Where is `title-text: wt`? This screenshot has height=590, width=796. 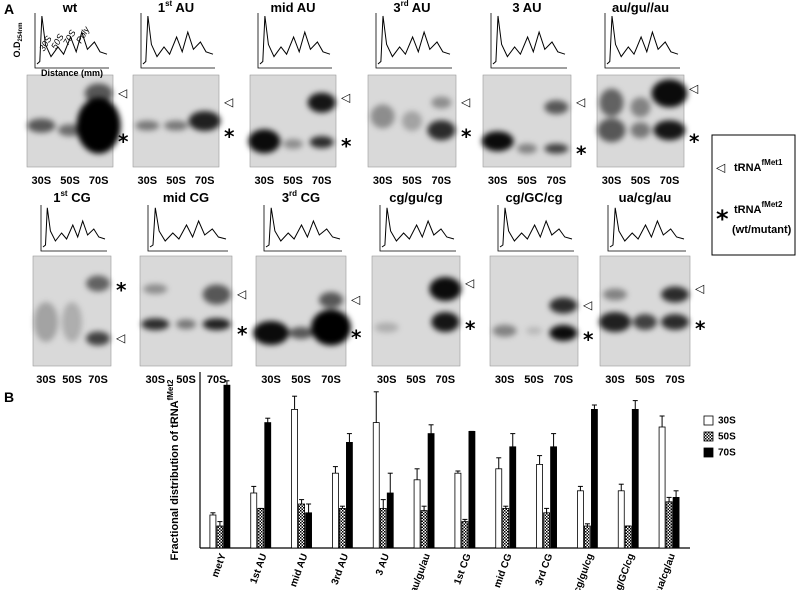
title-text: wt is located at coordinates (70, 7).